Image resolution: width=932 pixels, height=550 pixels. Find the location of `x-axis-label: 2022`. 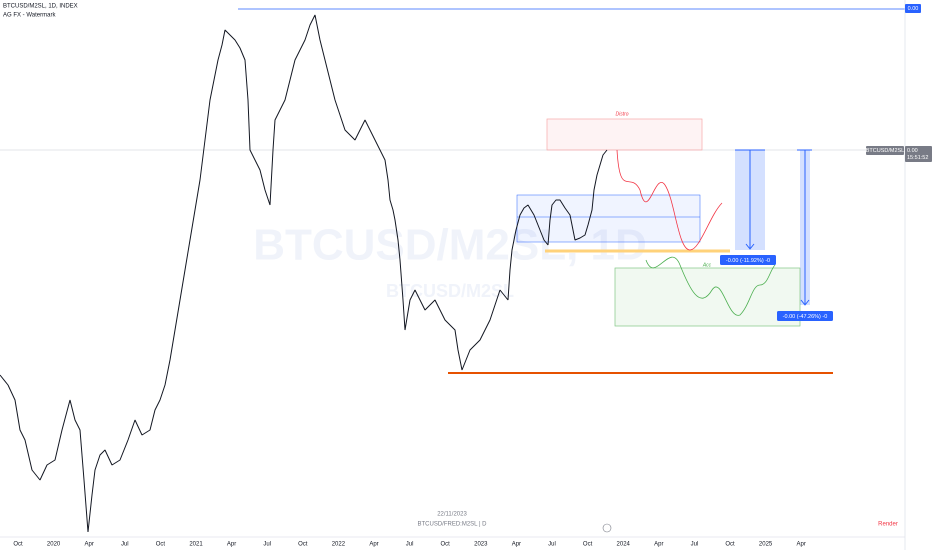

x-axis-label: 2022 is located at coordinates (339, 545).